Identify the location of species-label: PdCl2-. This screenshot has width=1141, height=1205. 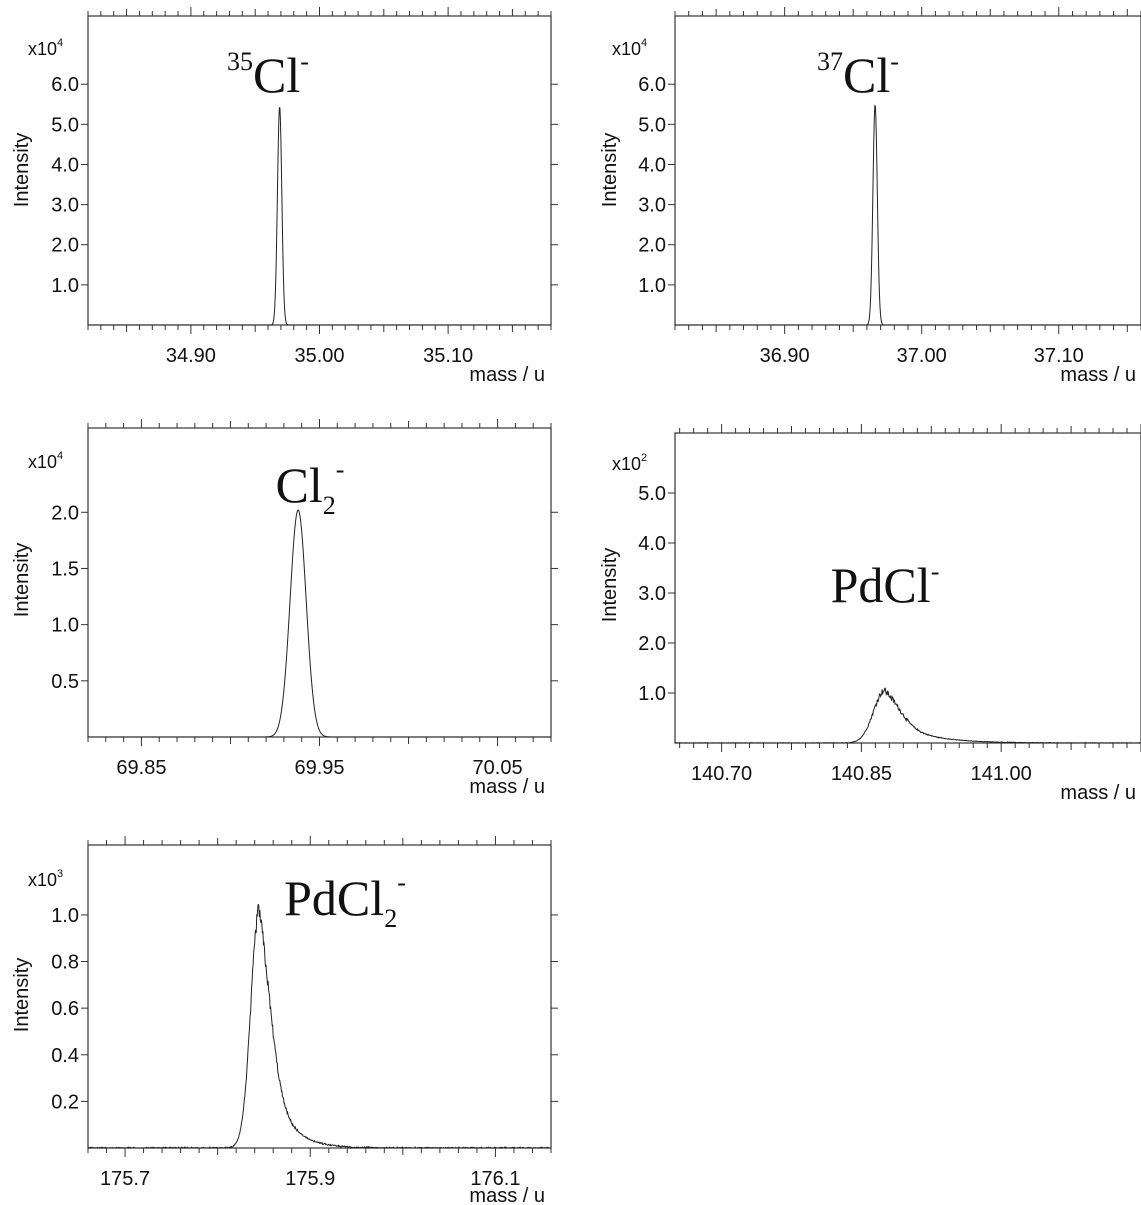
(345, 900).